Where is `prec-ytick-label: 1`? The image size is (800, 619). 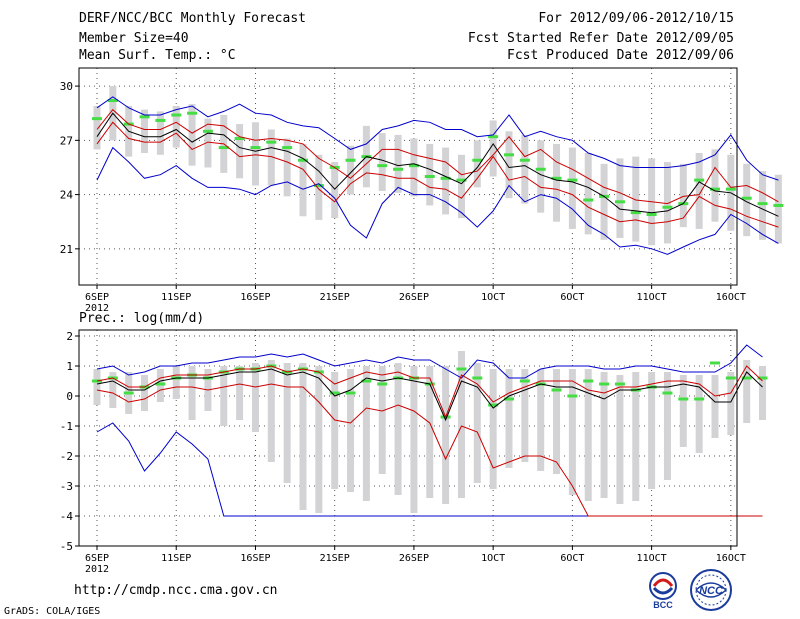
prec-ytick-label: 1 is located at coordinates (69, 366).